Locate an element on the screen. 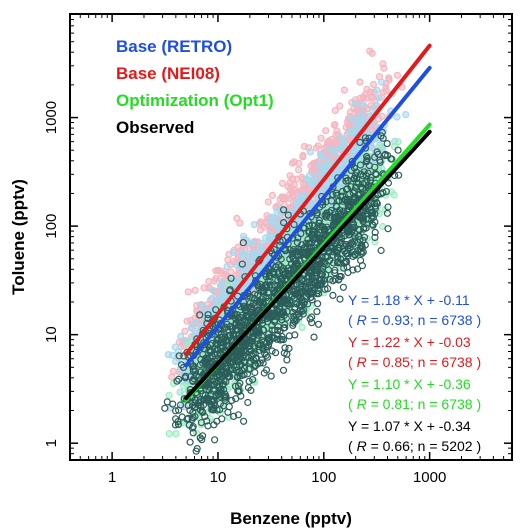  stats-values: = 0.66; n = 5202 ) is located at coordinates (424, 446).